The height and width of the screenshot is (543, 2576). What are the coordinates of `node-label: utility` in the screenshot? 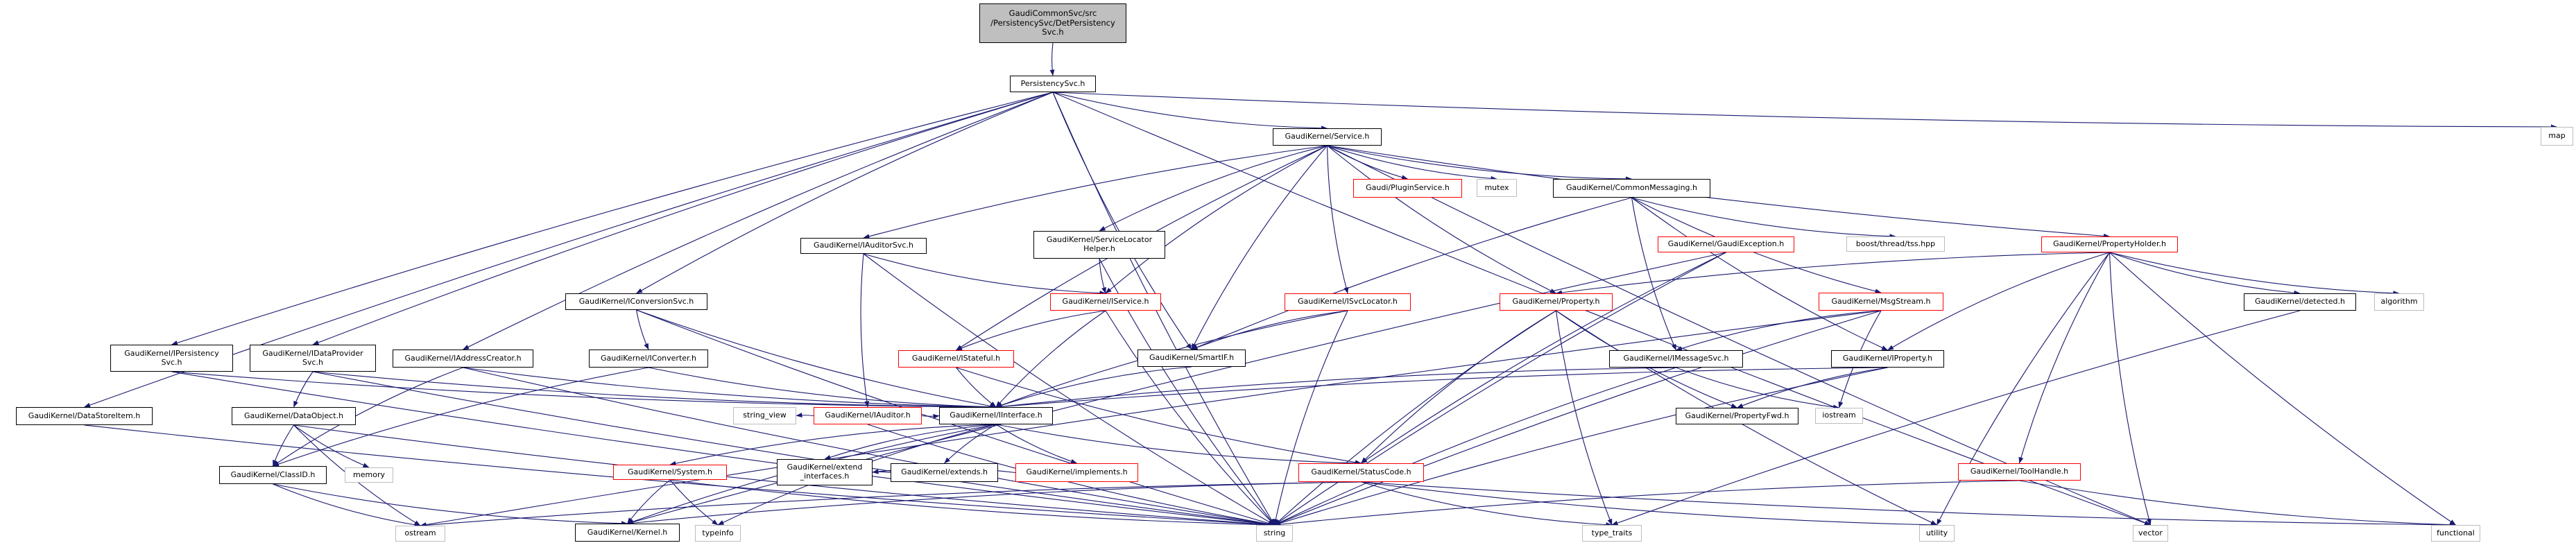 It's located at (1936, 532).